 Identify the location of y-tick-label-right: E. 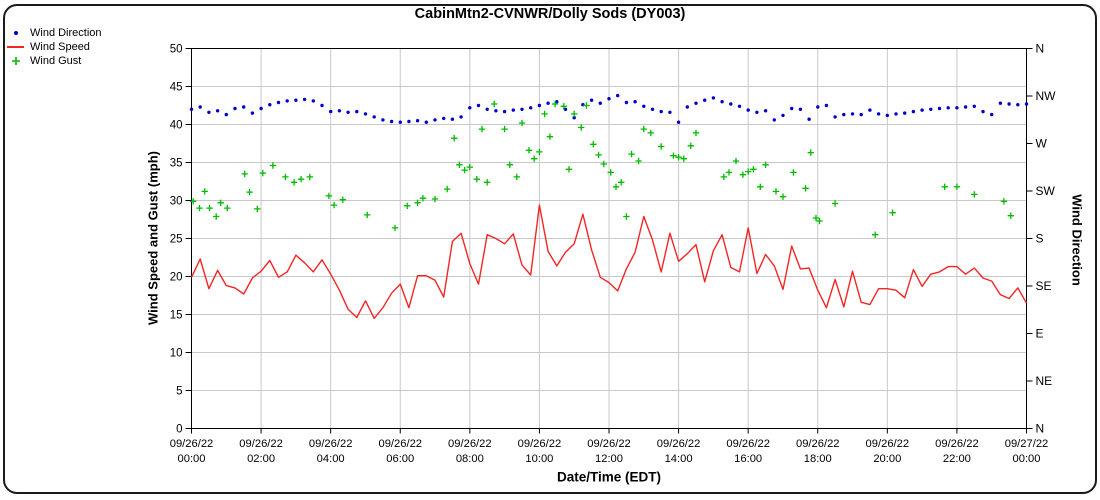
(1040, 334).